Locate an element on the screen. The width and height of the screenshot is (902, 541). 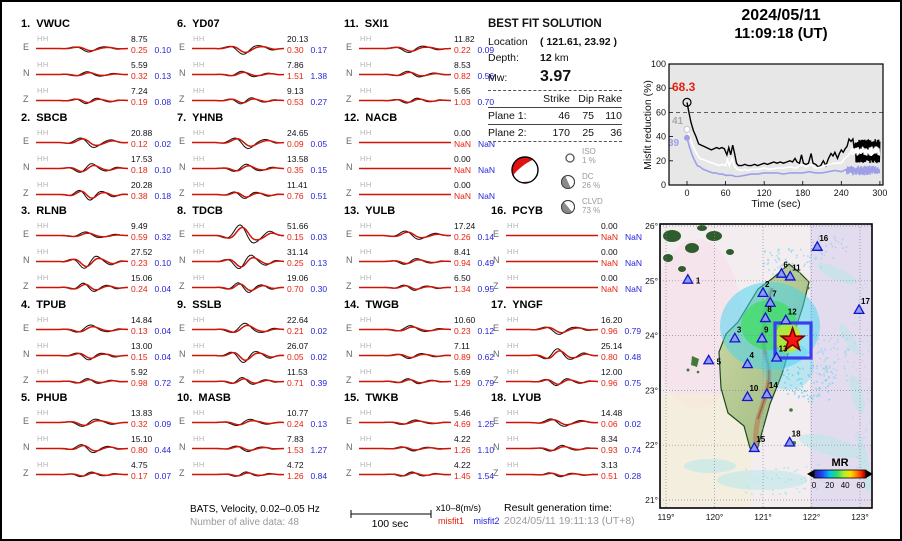
station-number-label: 2 is located at coordinates (767, 284).